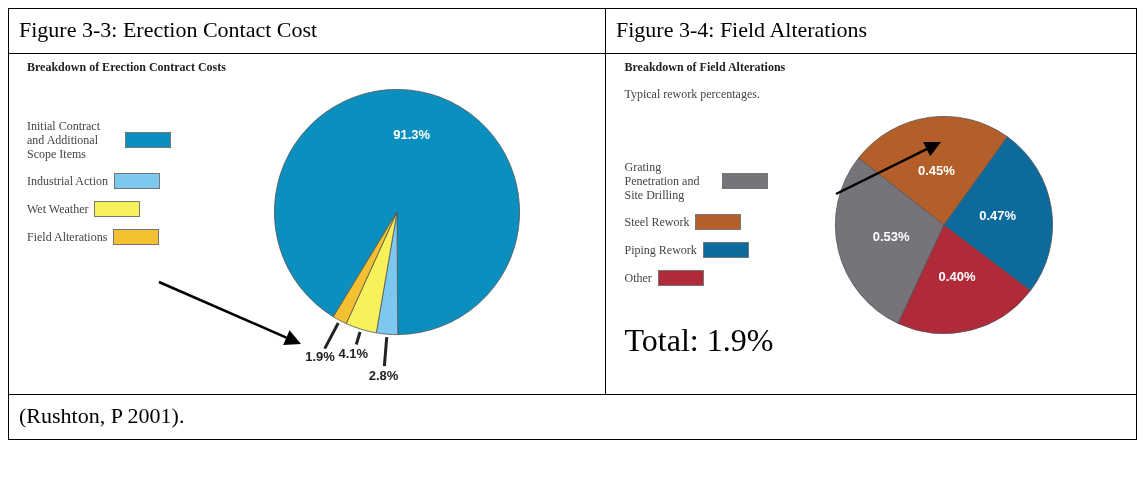 Image resolution: width=1145 pixels, height=484 pixels. What do you see at coordinates (412, 134) in the screenshot?
I see `data-label: 91.3%` at bounding box center [412, 134].